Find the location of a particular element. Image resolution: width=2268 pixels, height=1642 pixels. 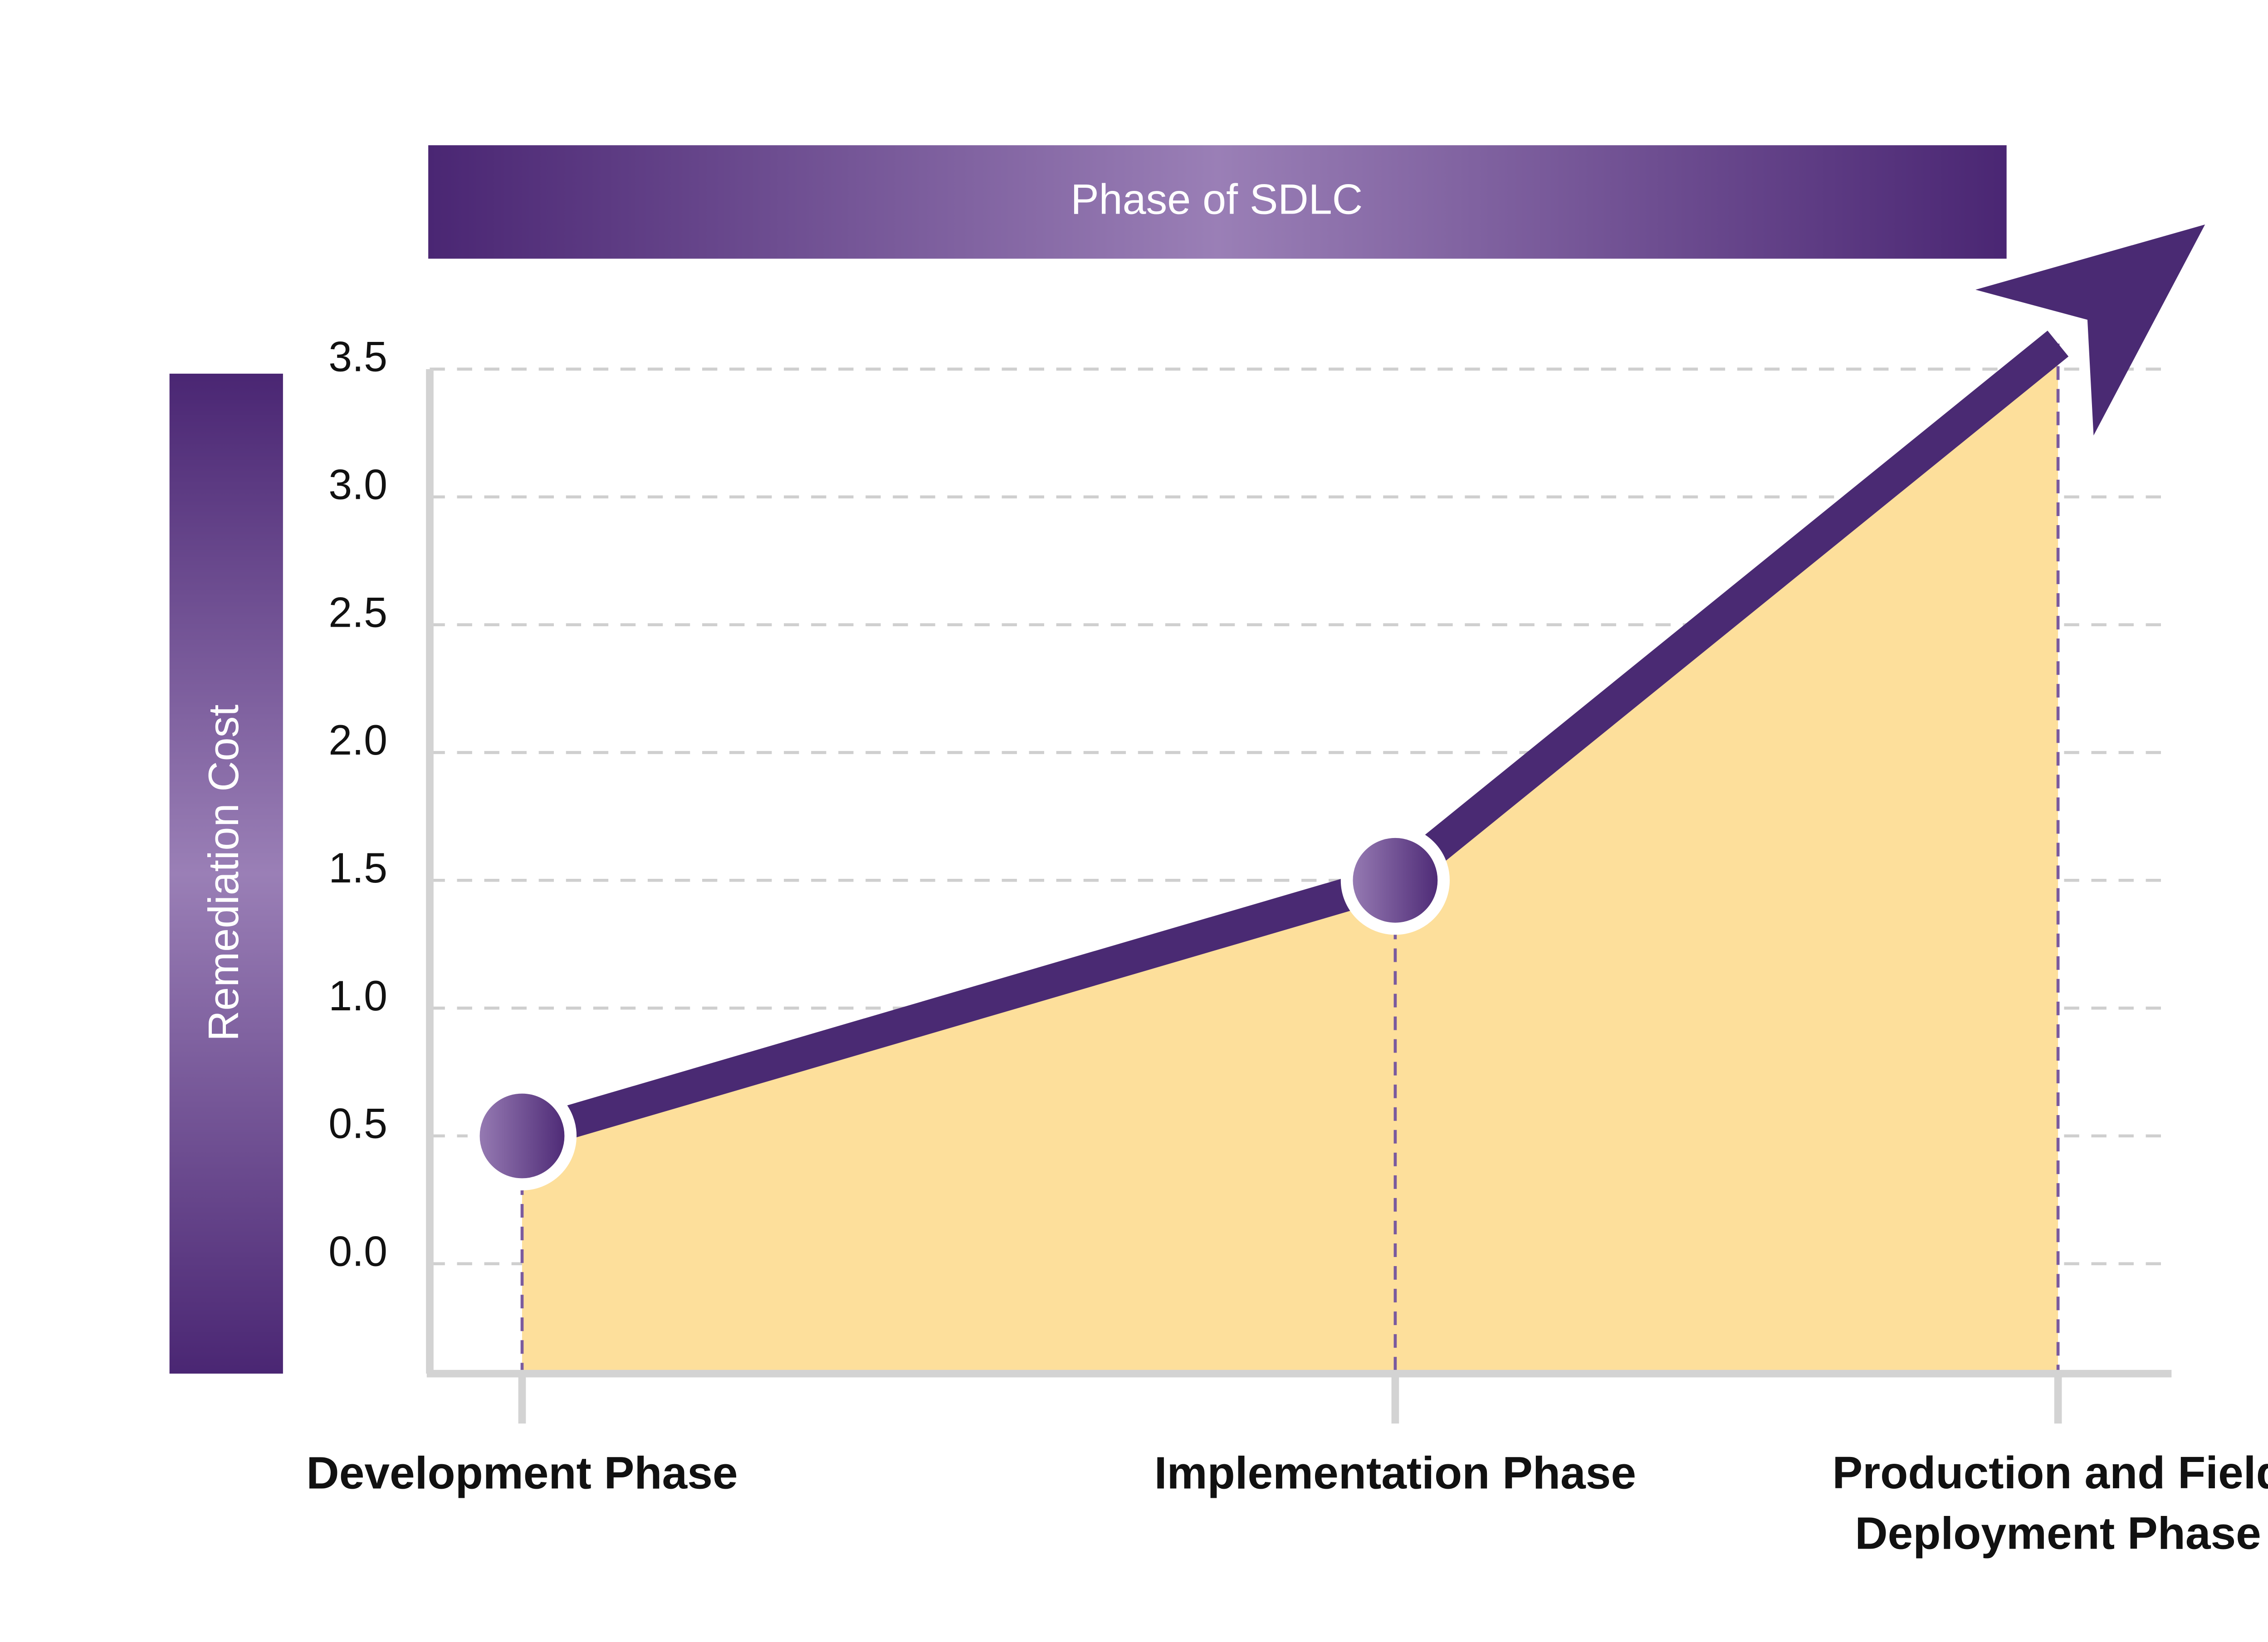

y-label-banner is located at coordinates (226, 874).